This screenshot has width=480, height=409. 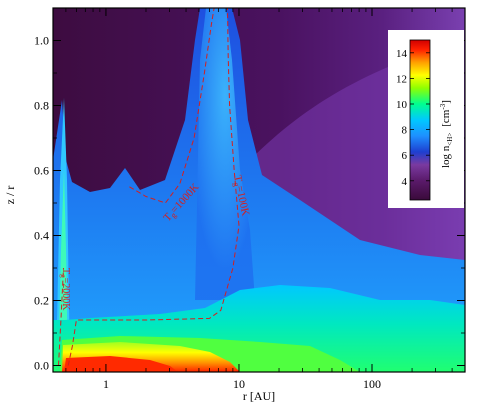 What do you see at coordinates (225, 154) in the screenshot?
I see `puffed-region` at bounding box center [225, 154].